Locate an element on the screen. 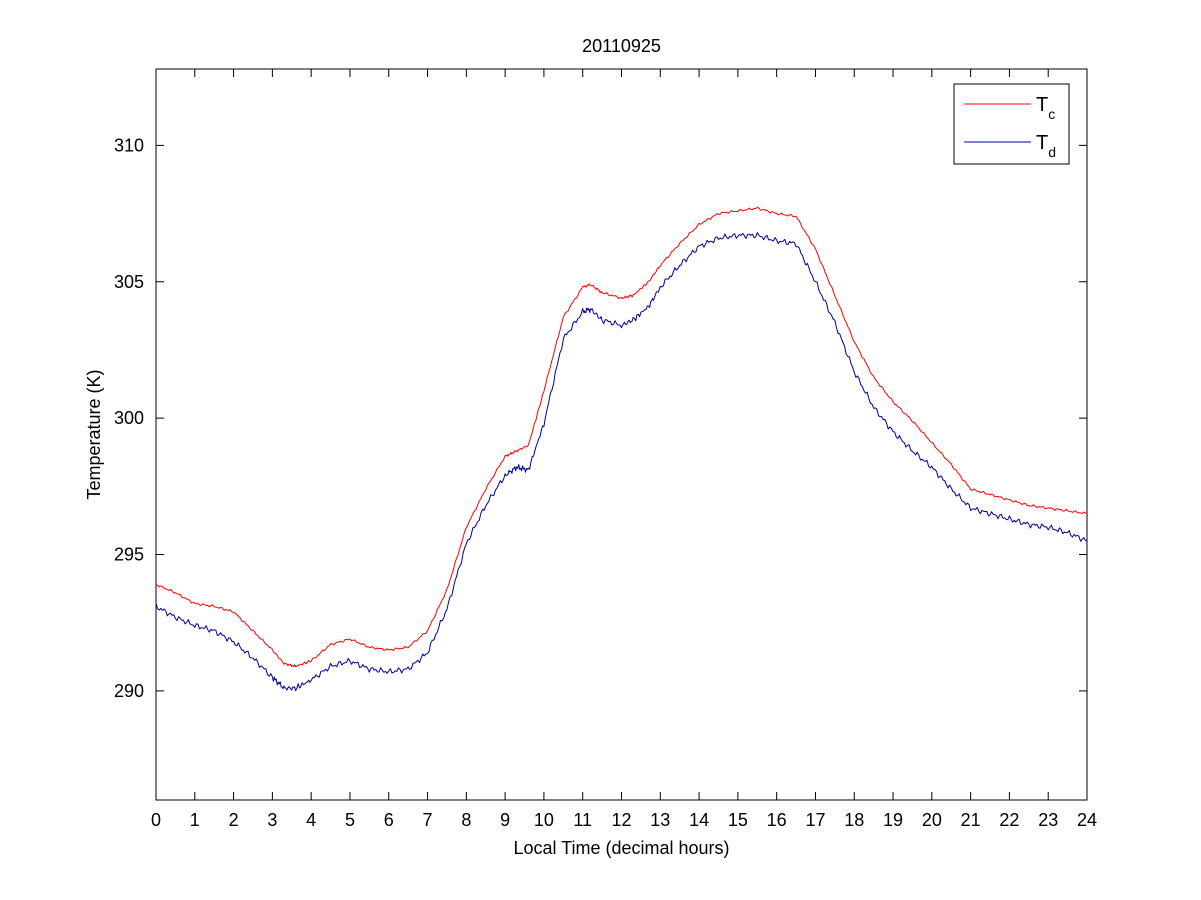  x-tick-label: 18 is located at coordinates (854, 820).